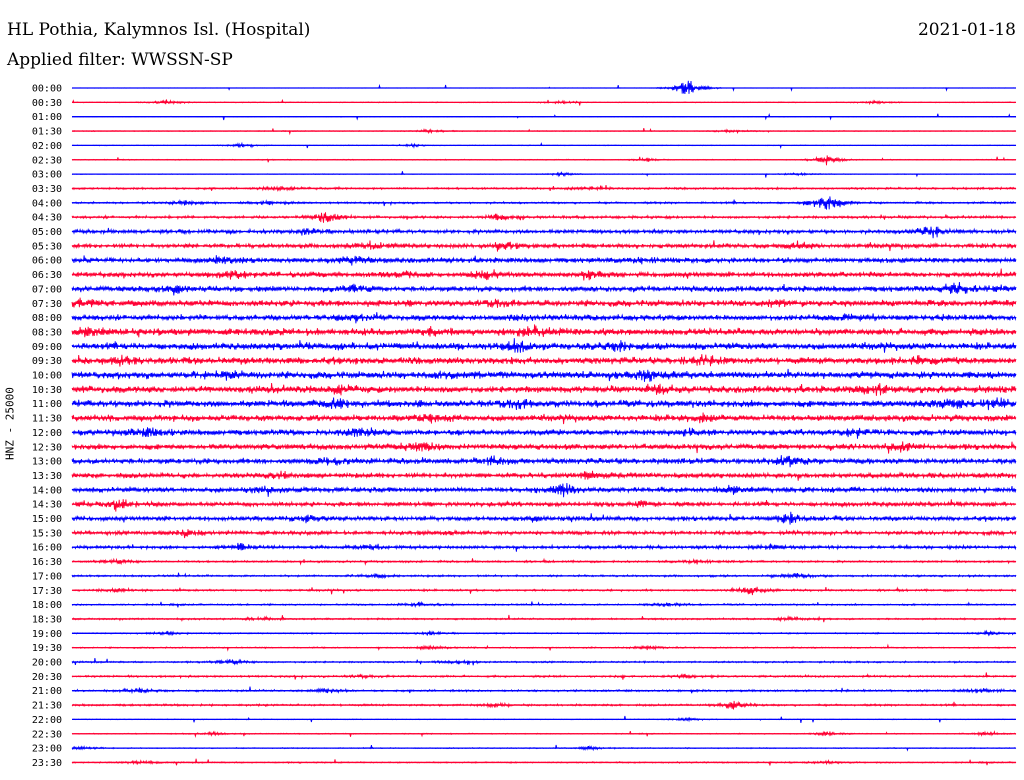 Image resolution: width=1024 pixels, height=780 pixels. I want to click on time-tick-label: 00:30, so click(47, 103).